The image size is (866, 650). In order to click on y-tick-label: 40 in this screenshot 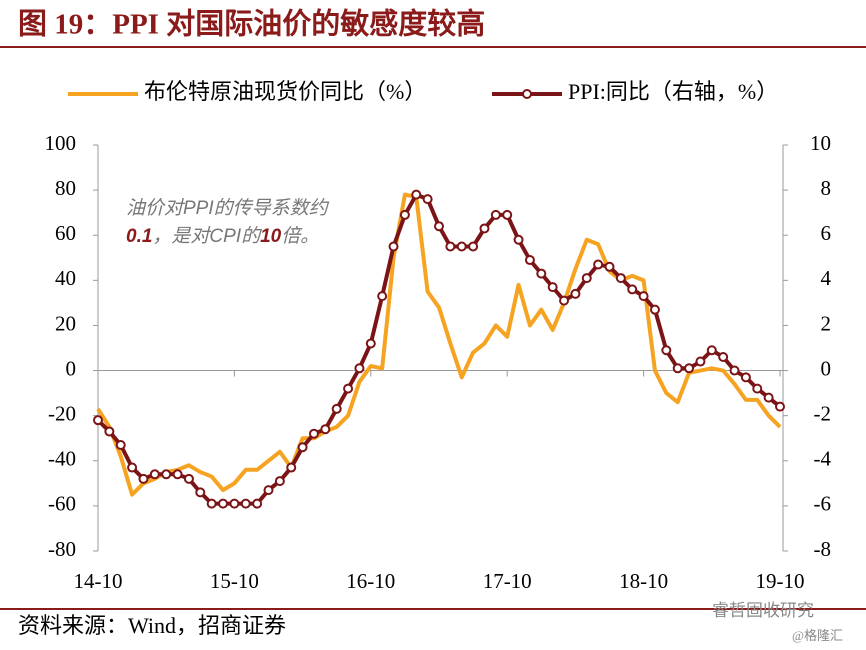, I will do `click(65, 278)`.